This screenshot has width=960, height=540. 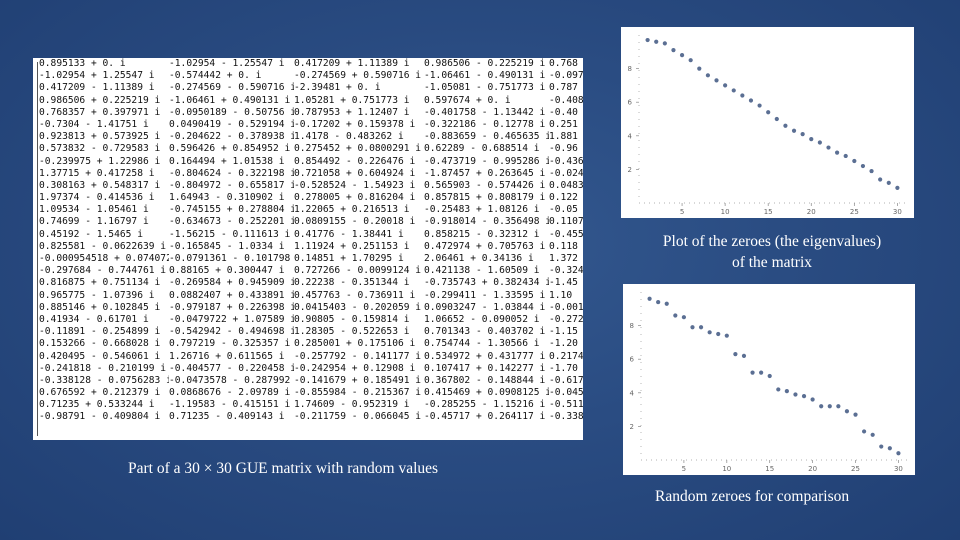 What do you see at coordinates (231, 332) in the screenshot?
I see `matrix-cell: -0.542942 - 0.494698 i` at bounding box center [231, 332].